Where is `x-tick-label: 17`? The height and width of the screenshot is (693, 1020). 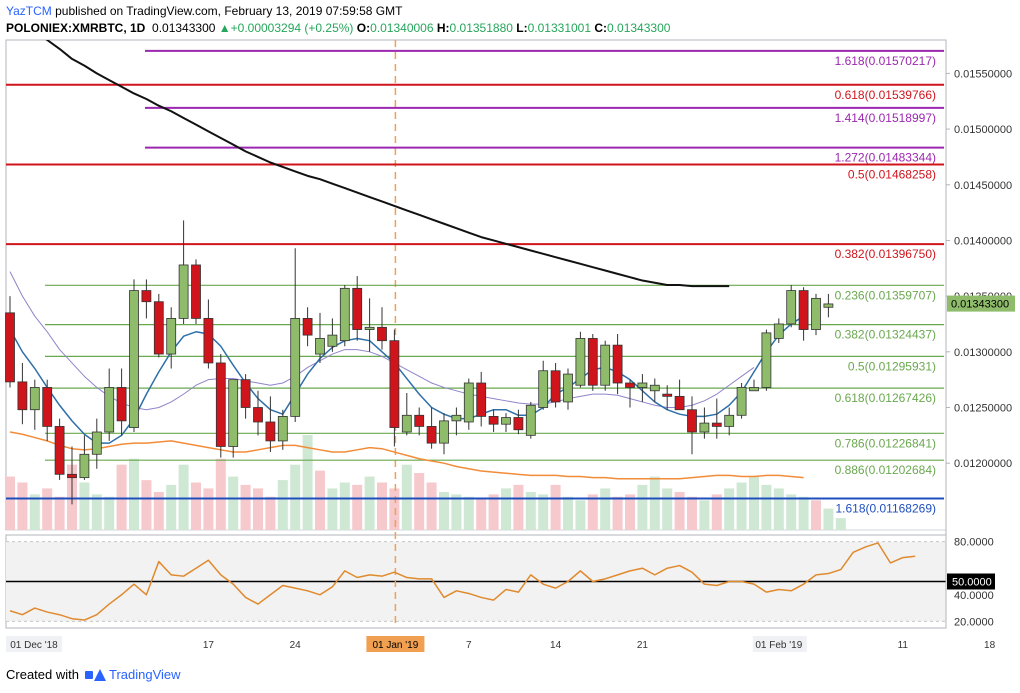
x-tick-label: 17 is located at coordinates (209, 645).